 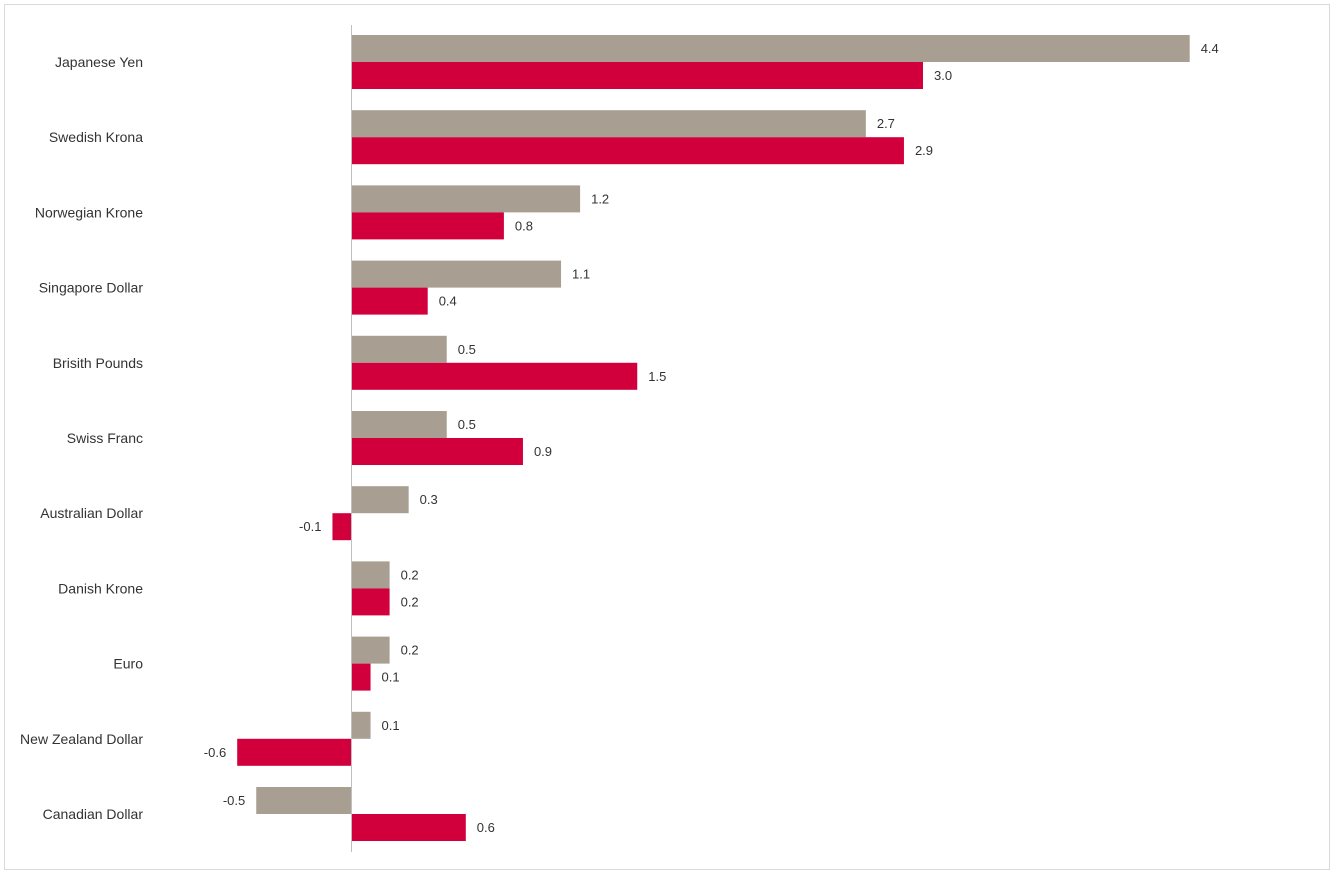 I want to click on category-label: Swiss Franc, so click(x=105, y=438).